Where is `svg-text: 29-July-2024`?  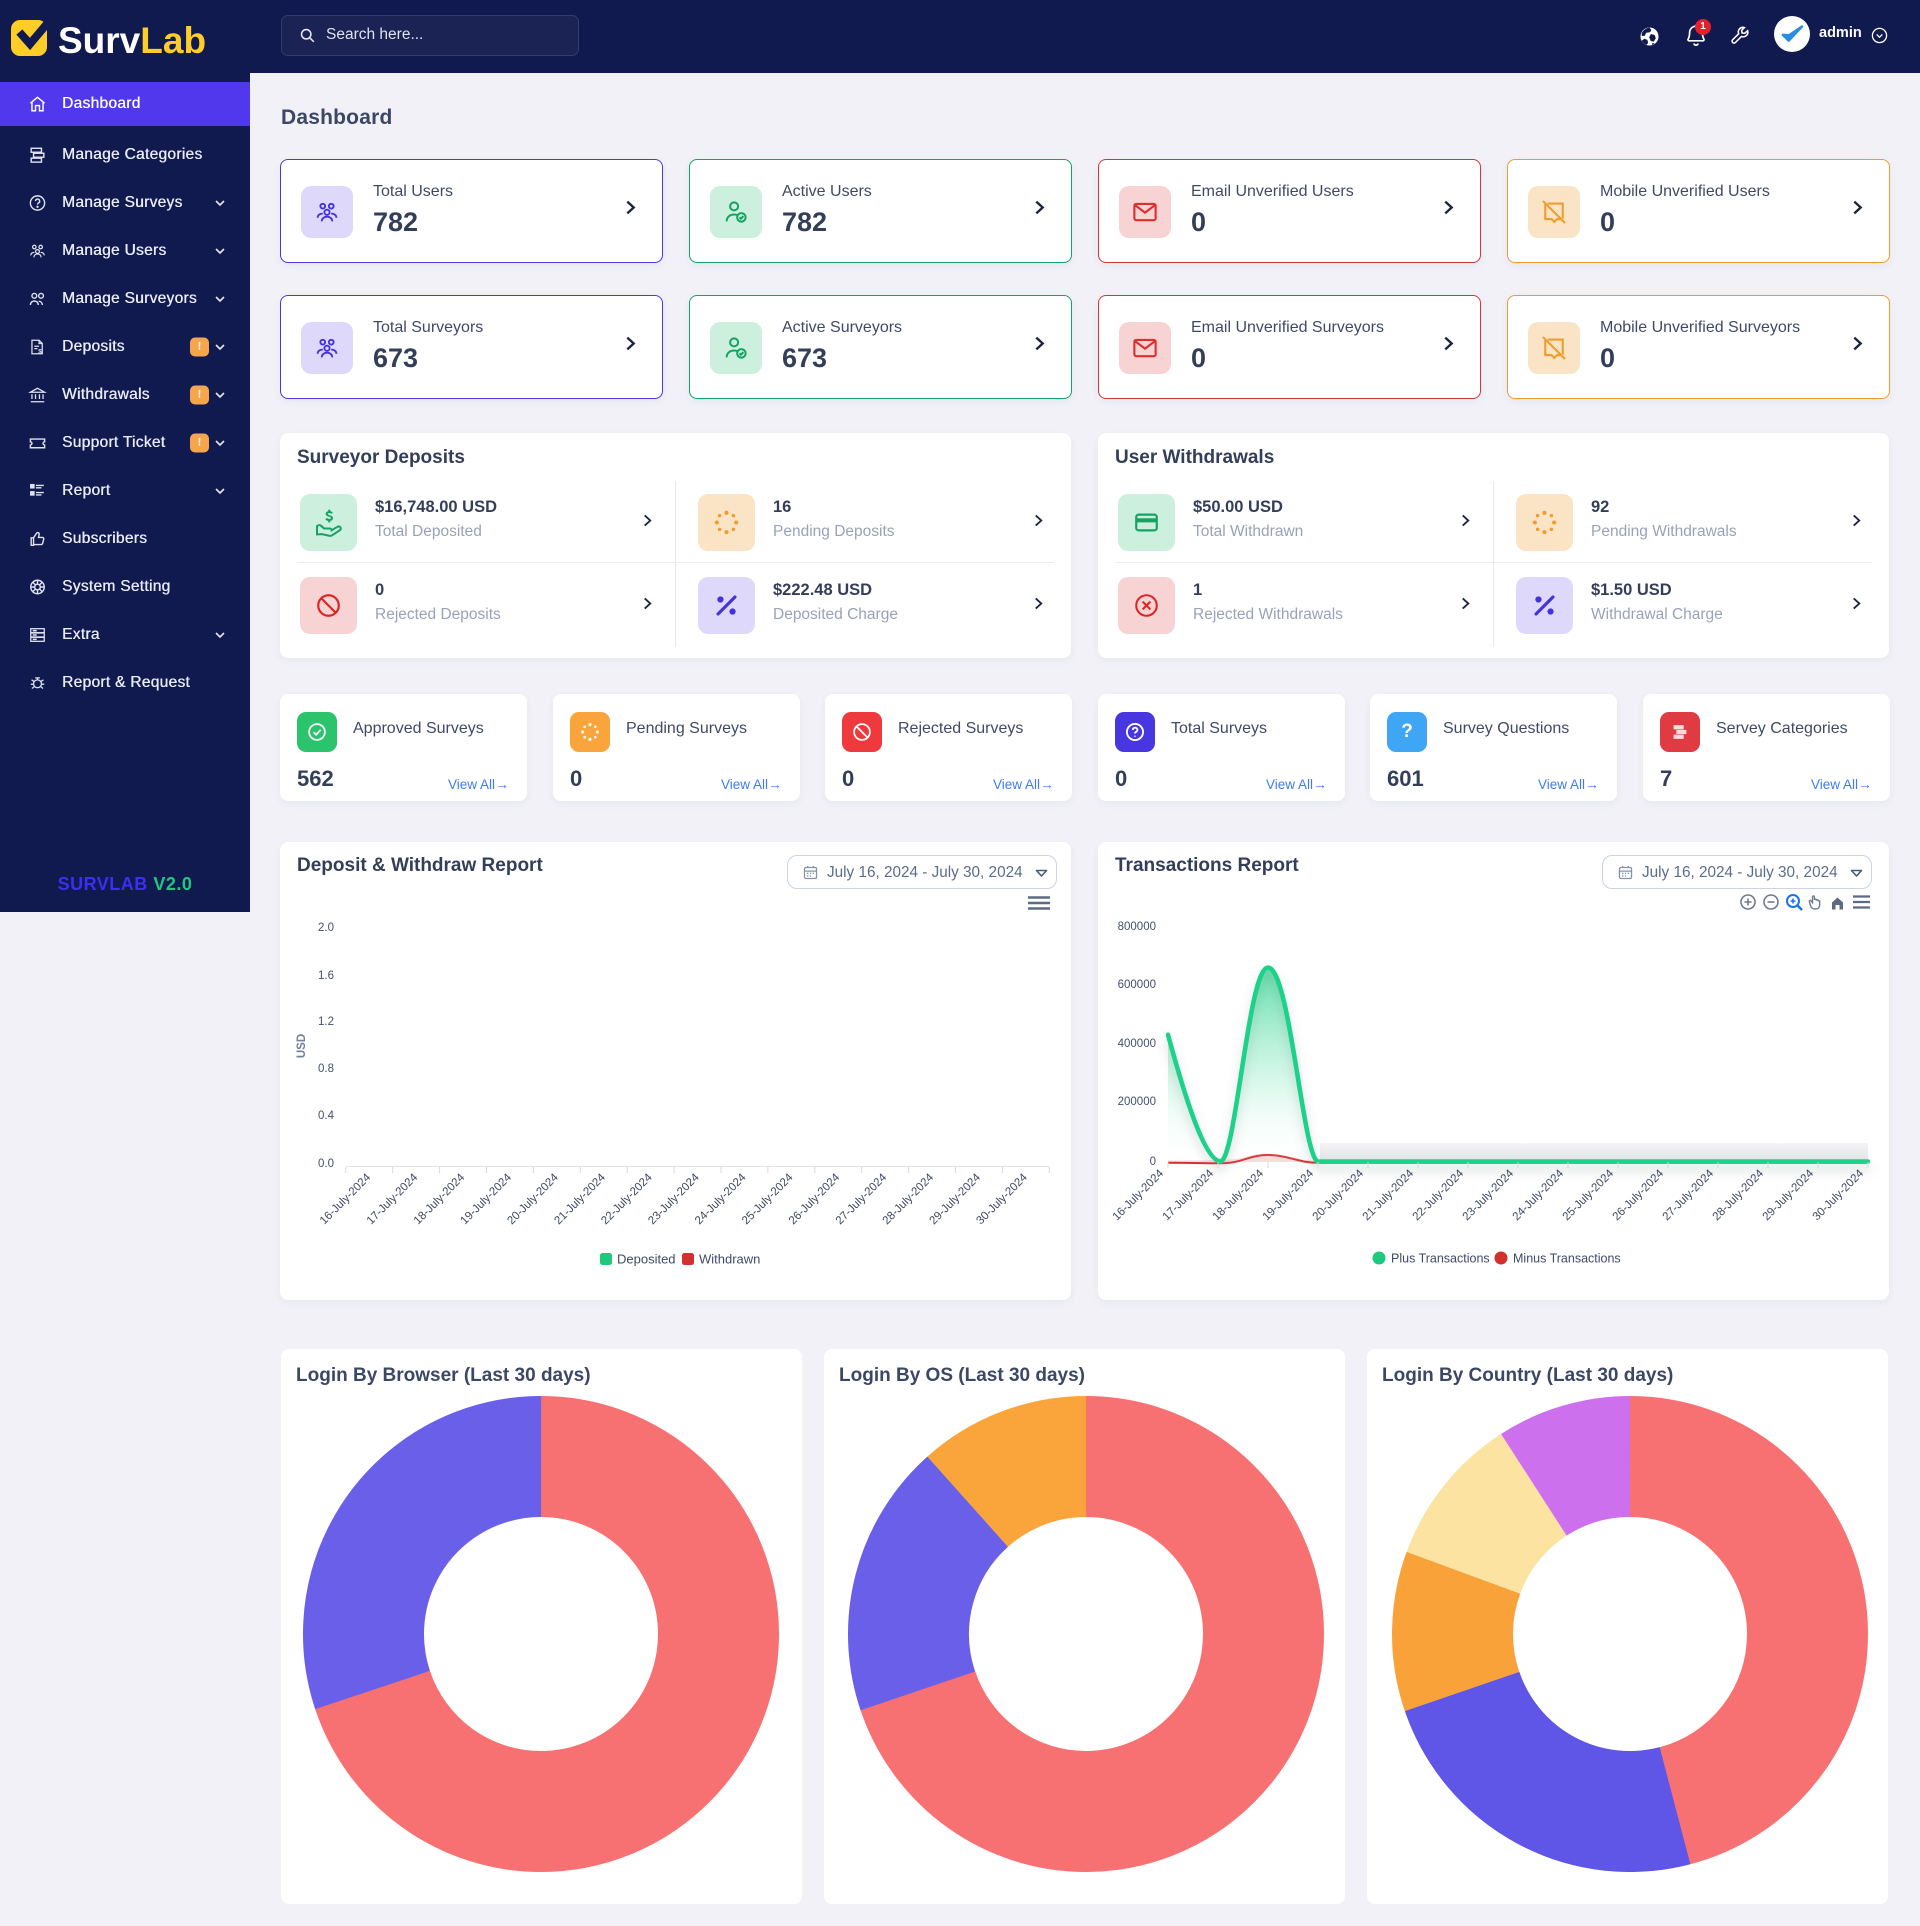
svg-text: 29-July-2024 is located at coordinates (1789, 1195).